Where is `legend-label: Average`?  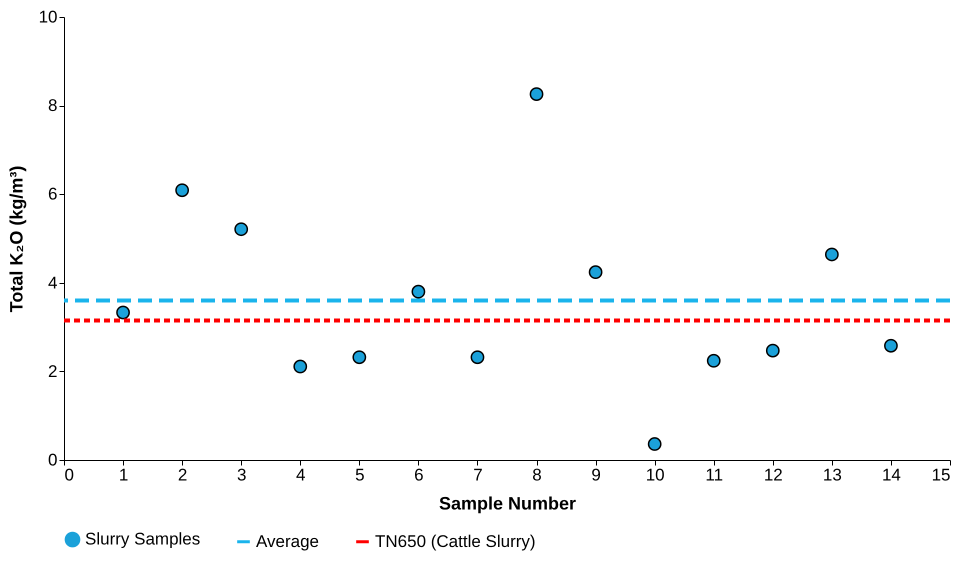
legend-label: Average is located at coordinates (288, 541).